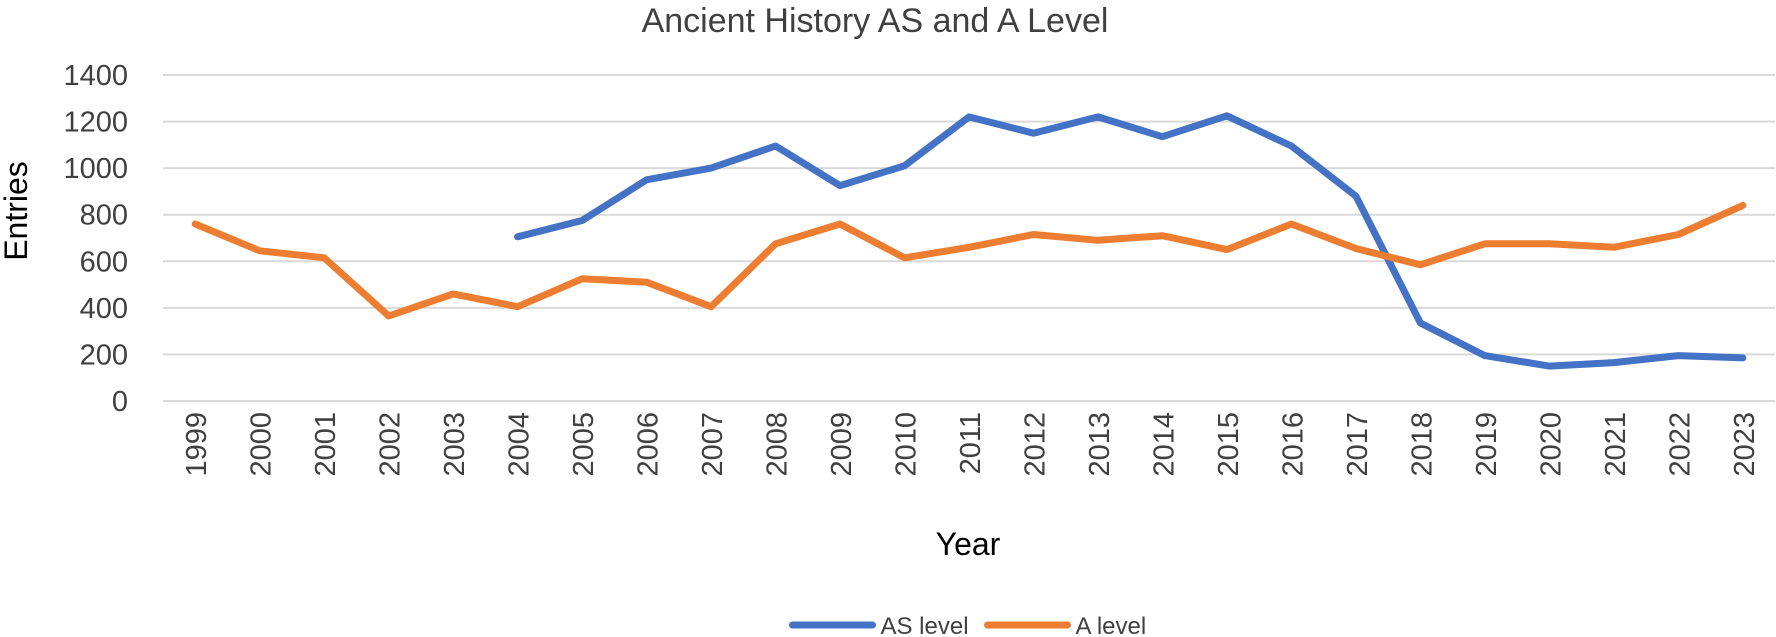  Describe the element at coordinates (925, 625) in the screenshot. I see `legend-label: AS level` at that location.